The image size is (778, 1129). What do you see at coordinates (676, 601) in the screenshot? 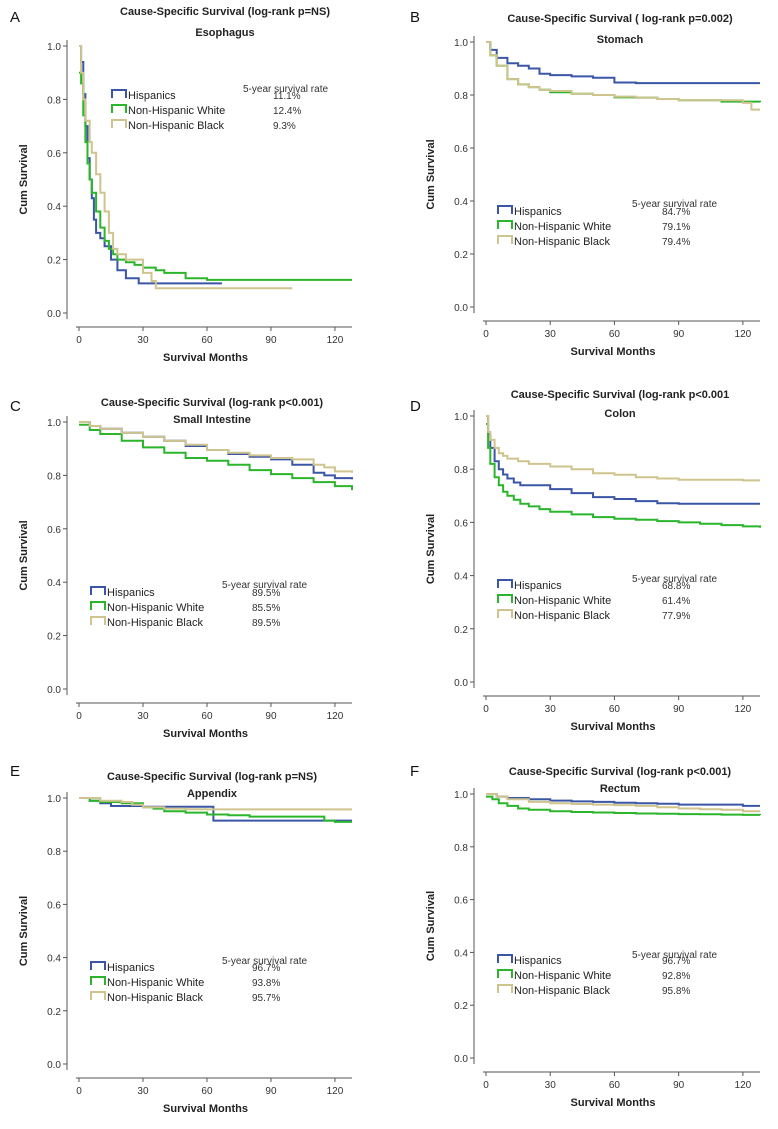
I see `legend-rate: 61.4%` at bounding box center [676, 601].